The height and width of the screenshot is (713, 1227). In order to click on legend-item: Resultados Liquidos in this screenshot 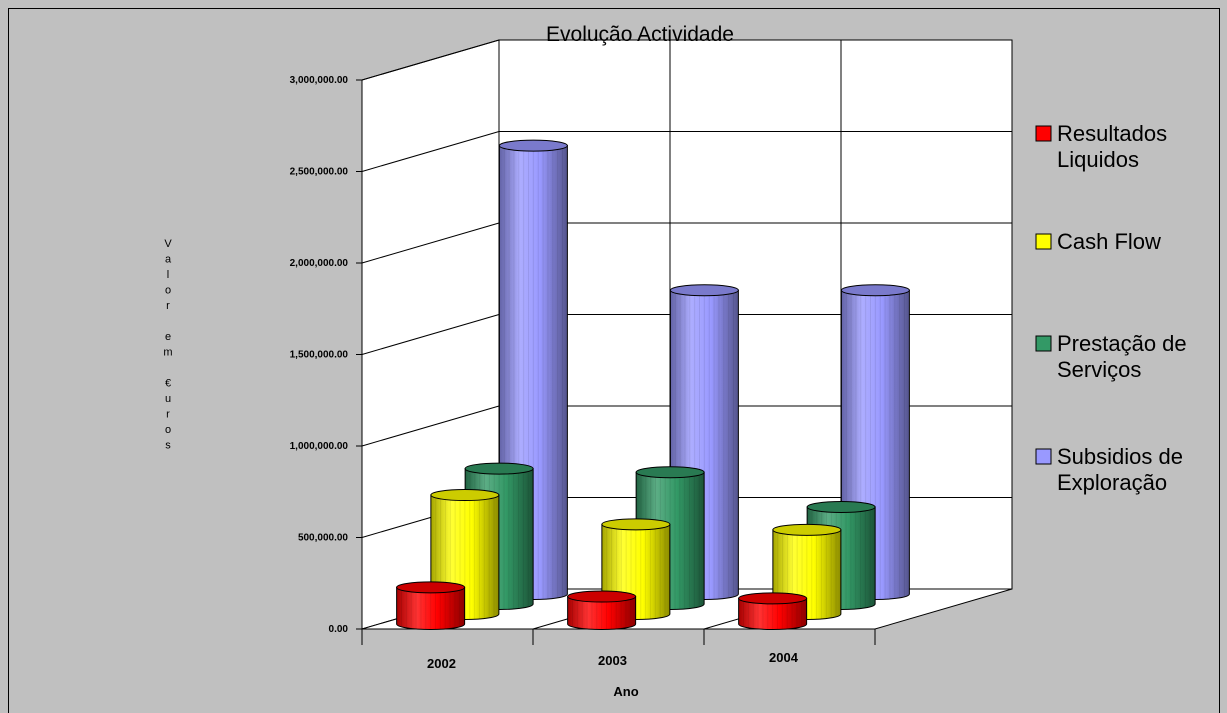, I will do `click(1101, 146)`.